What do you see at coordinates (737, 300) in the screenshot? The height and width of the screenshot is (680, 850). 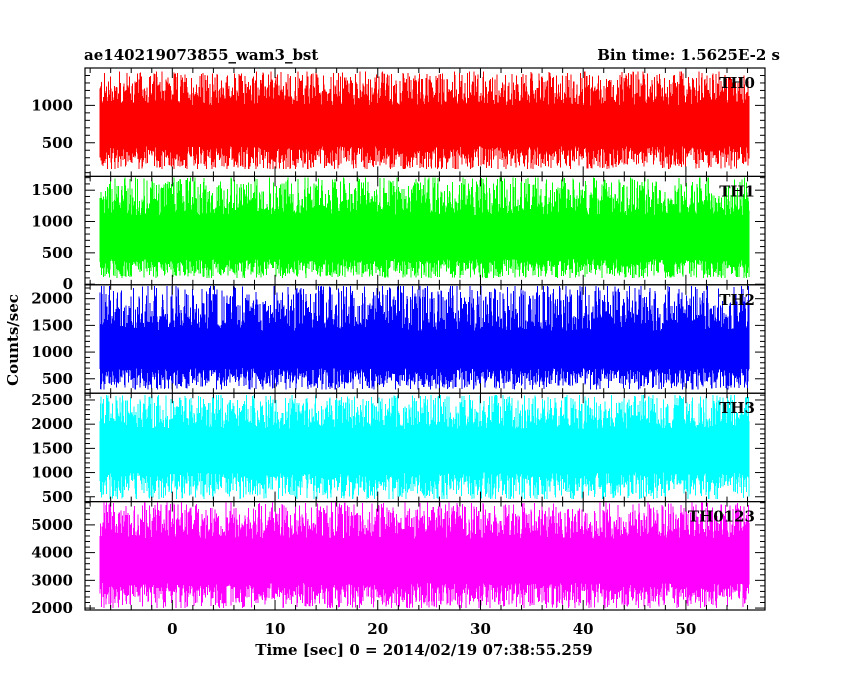 I see `panel-label-th2: TH2` at bounding box center [737, 300].